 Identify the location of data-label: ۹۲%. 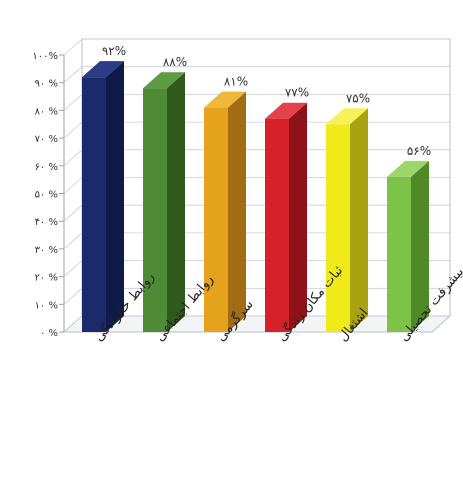
(114, 51).